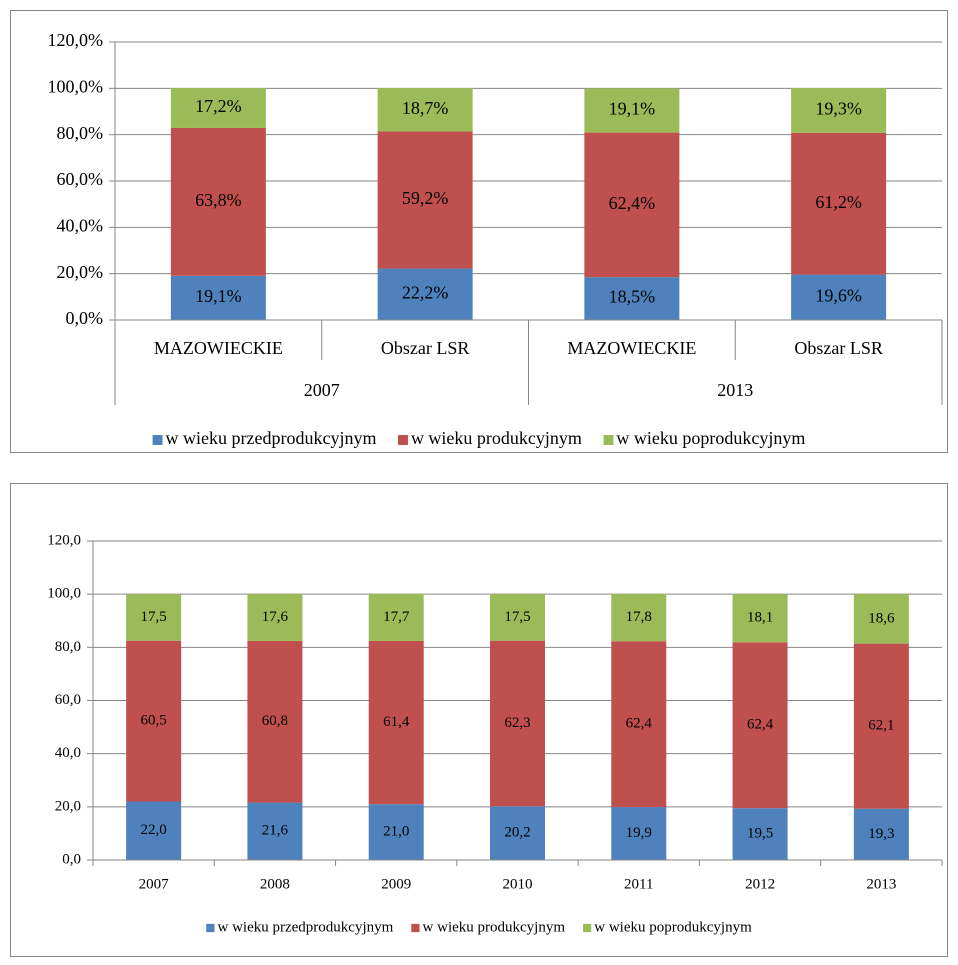 The width and height of the screenshot is (958, 965). What do you see at coordinates (68, 806) in the screenshot?
I see `y-tick-label: 20,0` at bounding box center [68, 806].